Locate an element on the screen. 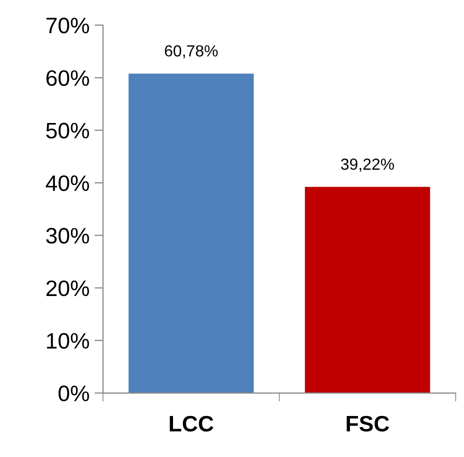 Image resolution: width=464 pixels, height=457 pixels. y-tick-label: 20% is located at coordinates (68, 288).